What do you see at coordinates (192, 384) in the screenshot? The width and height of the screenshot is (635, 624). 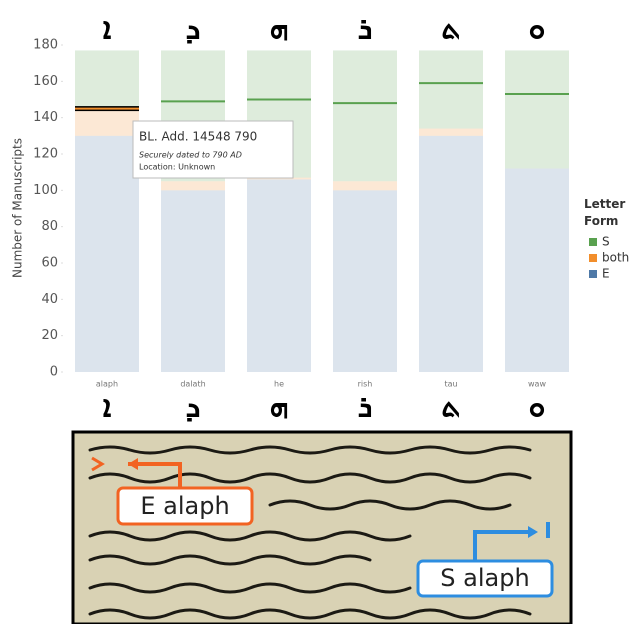 I see `category-label: dalath` at bounding box center [192, 384].